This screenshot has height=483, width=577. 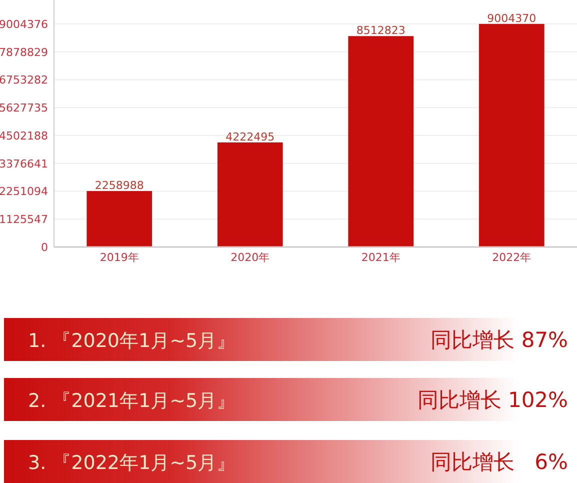 I want to click on text: 1. 『2020年1月~5月』, so click(x=132, y=341).